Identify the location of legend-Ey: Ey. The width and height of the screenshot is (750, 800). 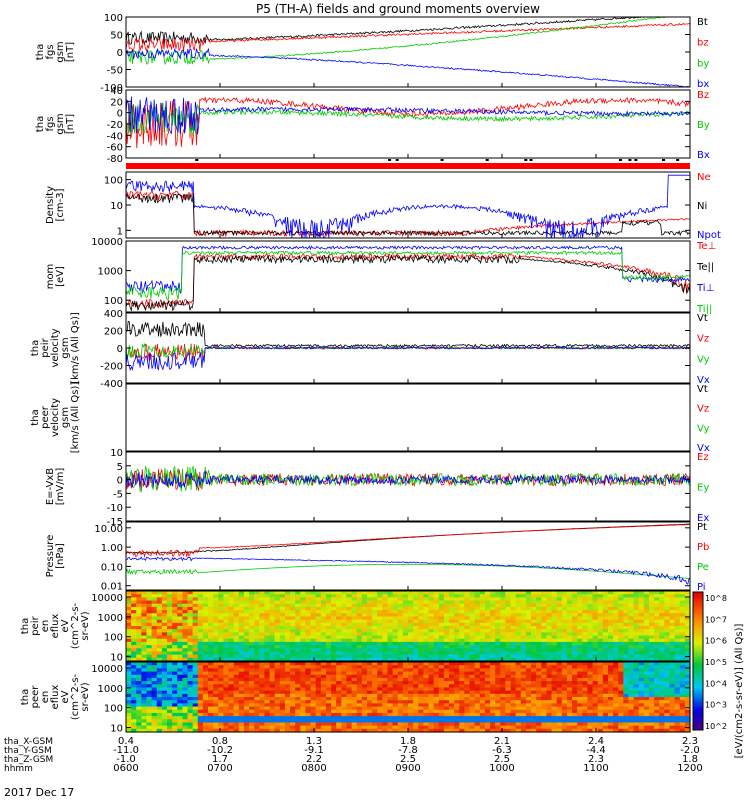
(703, 488).